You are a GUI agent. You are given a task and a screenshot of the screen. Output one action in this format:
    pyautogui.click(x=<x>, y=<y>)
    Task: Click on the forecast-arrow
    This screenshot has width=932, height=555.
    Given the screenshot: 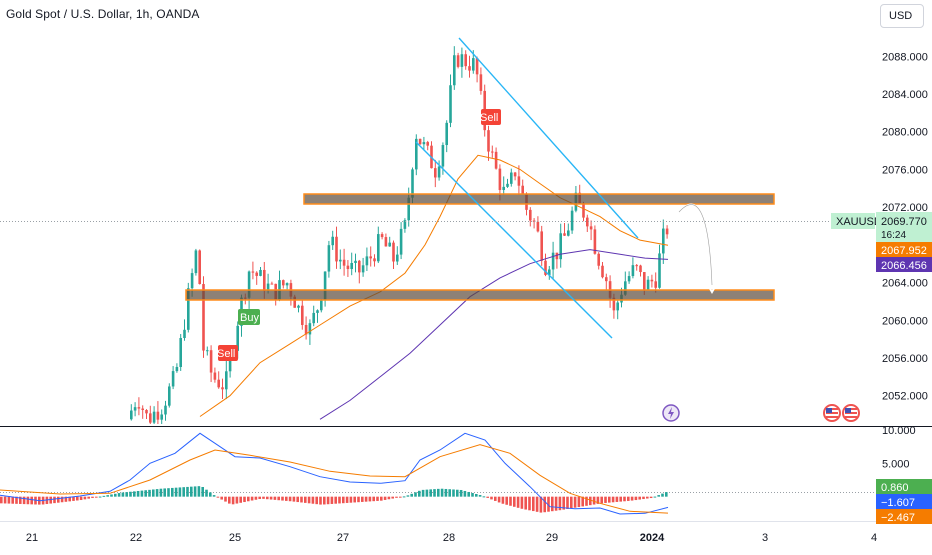 What is the action you would take?
    pyautogui.click(x=695, y=244)
    